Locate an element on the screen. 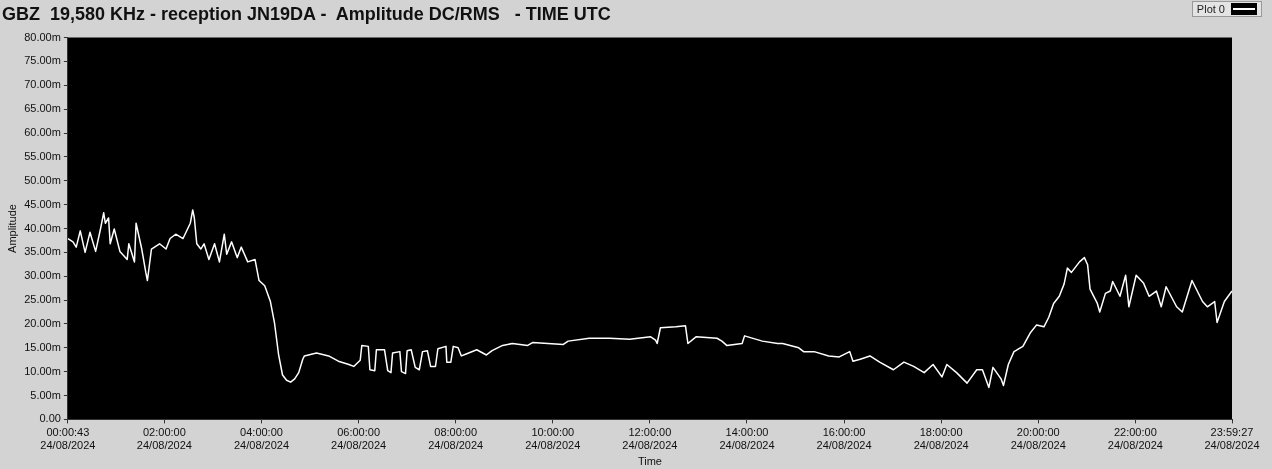  y-tick-label: 70.00m is located at coordinates (42, 84).